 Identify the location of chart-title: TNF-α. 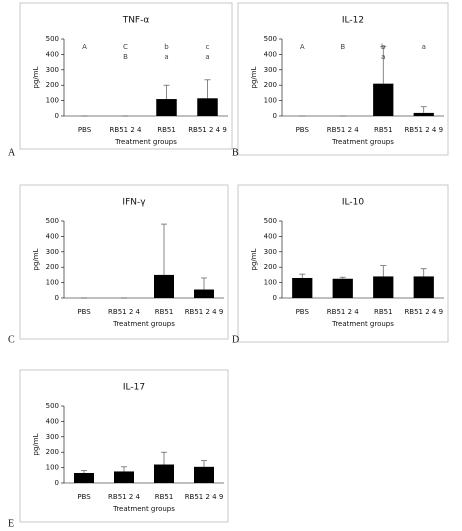
(136, 21).